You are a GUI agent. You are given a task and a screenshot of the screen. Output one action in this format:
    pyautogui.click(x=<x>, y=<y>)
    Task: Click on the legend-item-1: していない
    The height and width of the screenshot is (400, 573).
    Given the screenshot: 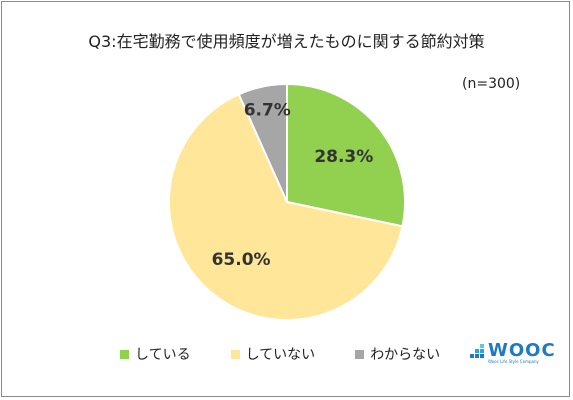 What is the action you would take?
    pyautogui.click(x=273, y=354)
    